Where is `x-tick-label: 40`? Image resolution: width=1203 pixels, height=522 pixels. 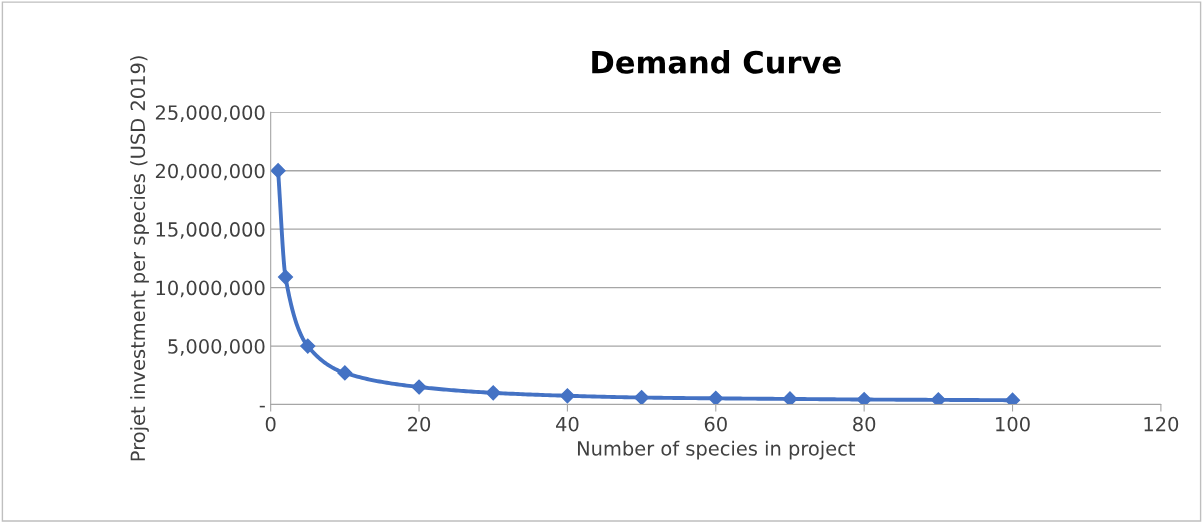
x-tick-label: 40 is located at coordinates (567, 424).